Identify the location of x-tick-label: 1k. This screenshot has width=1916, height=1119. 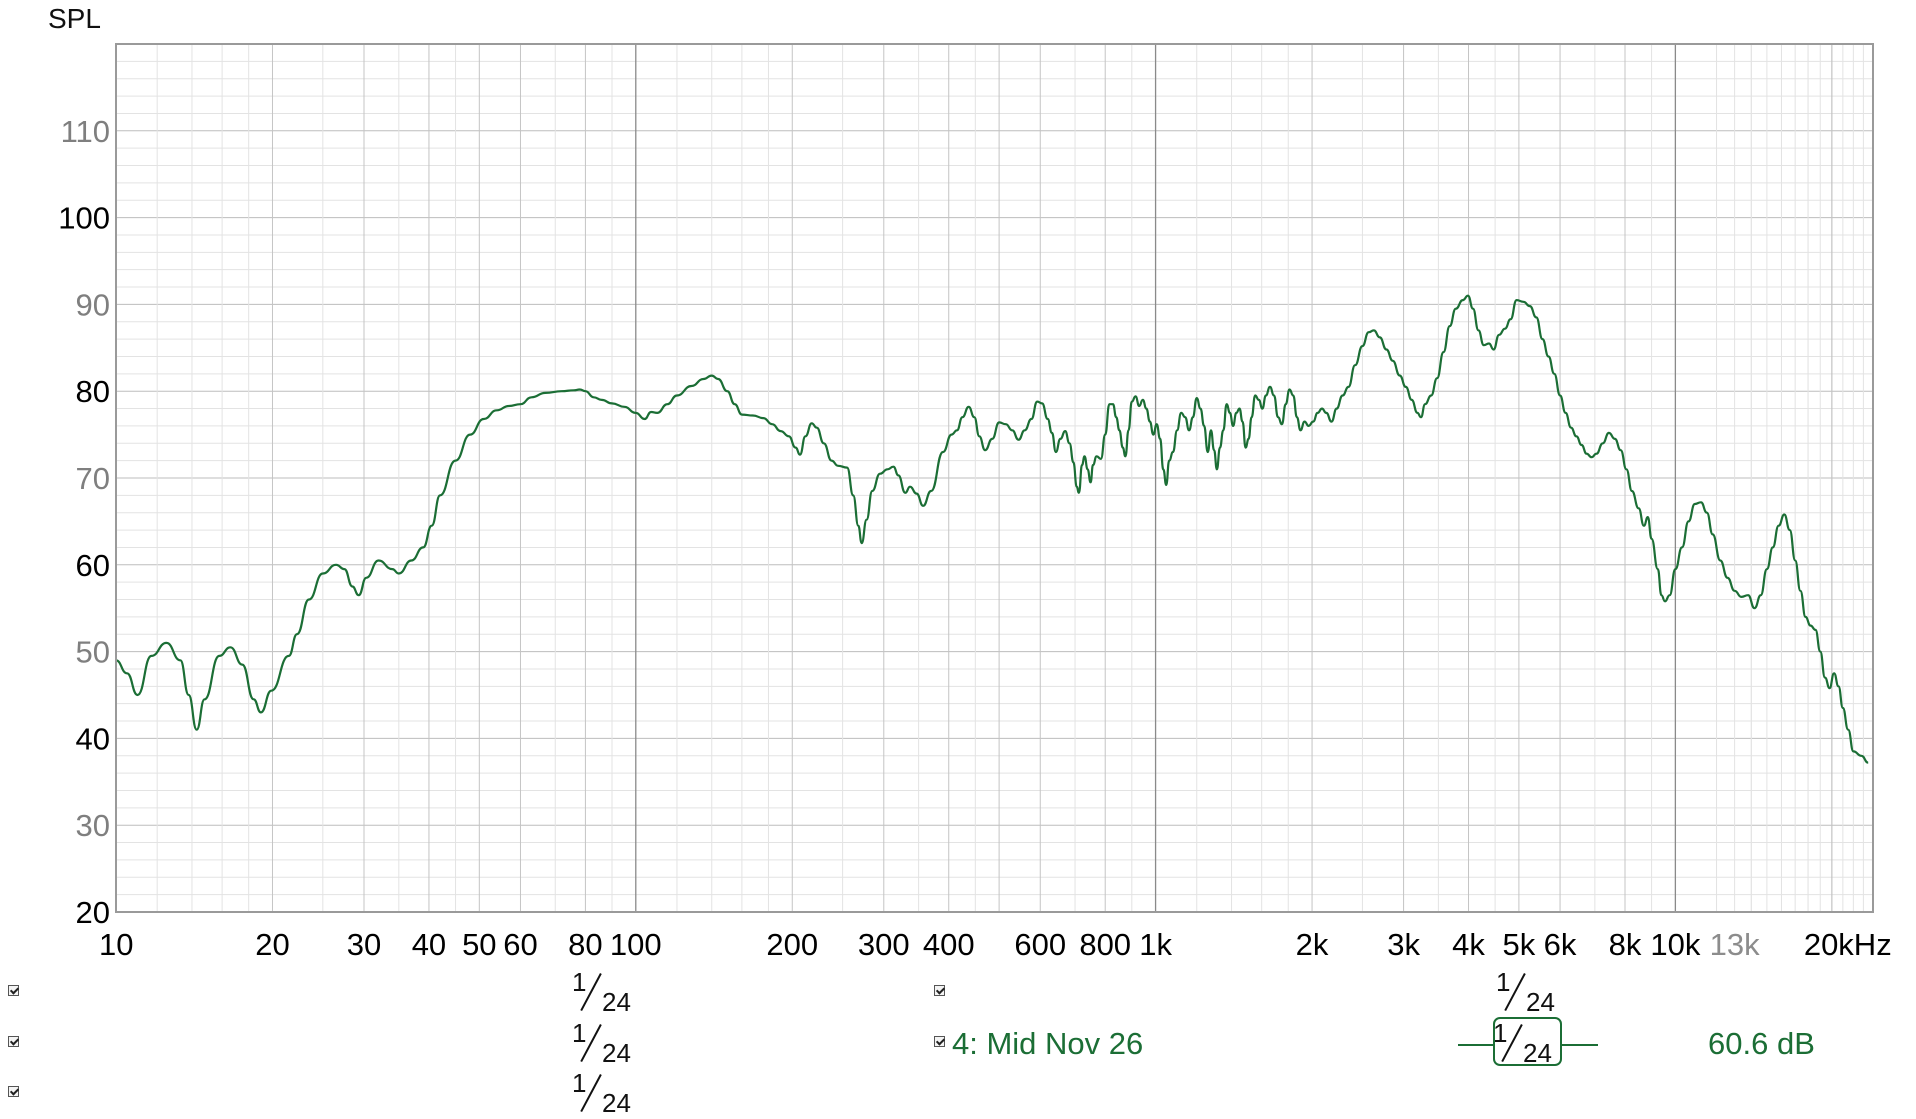
(1155, 944).